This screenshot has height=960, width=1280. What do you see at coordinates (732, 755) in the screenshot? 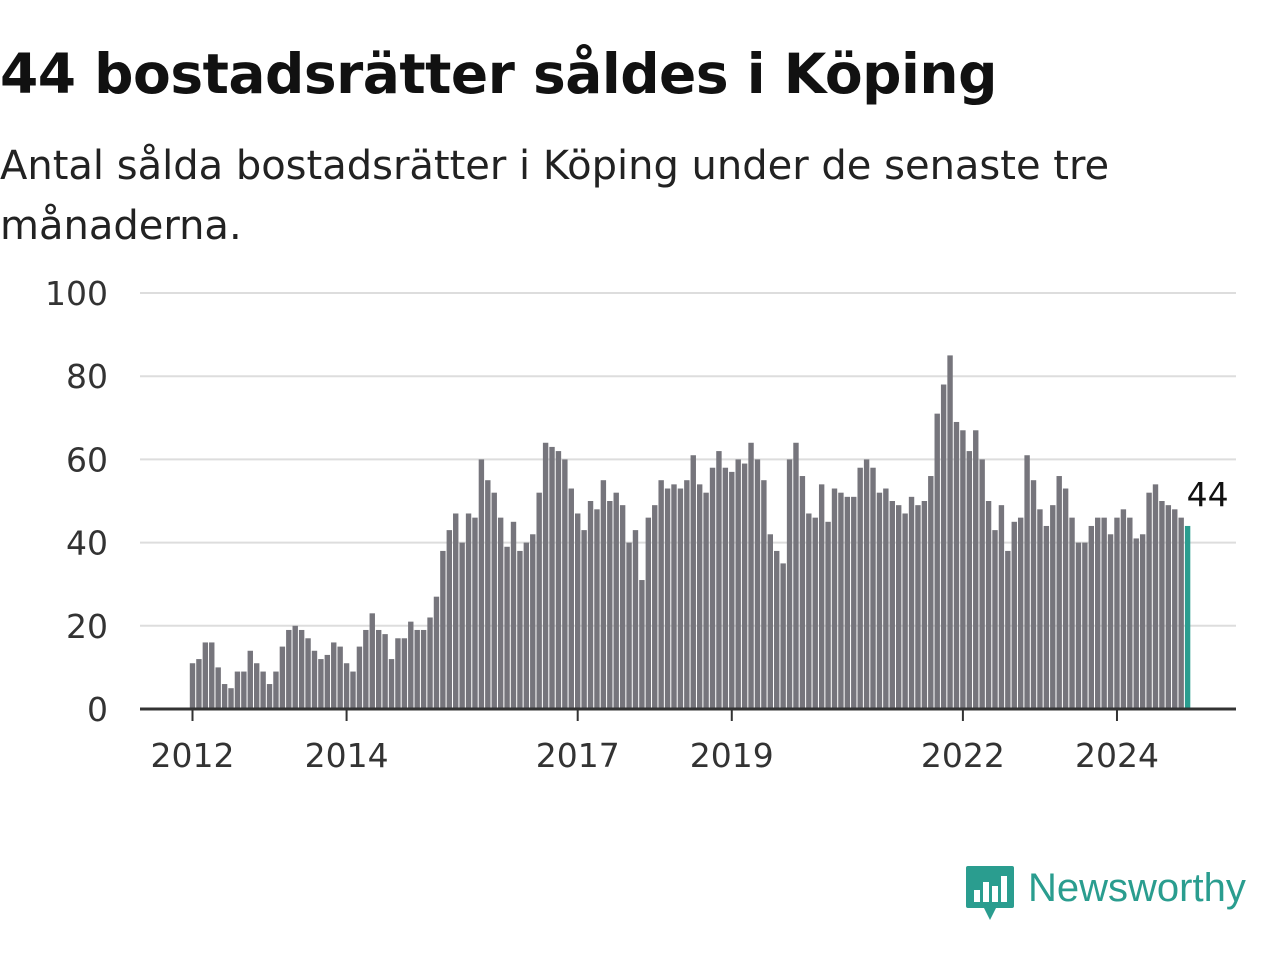
I see `x-tick-label: 2019` at bounding box center [732, 755].